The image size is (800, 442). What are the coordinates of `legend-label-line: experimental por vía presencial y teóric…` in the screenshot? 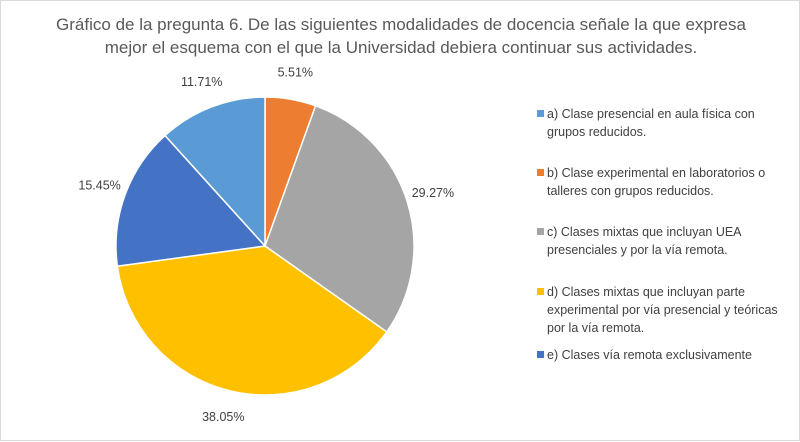 It's located at (662, 310).